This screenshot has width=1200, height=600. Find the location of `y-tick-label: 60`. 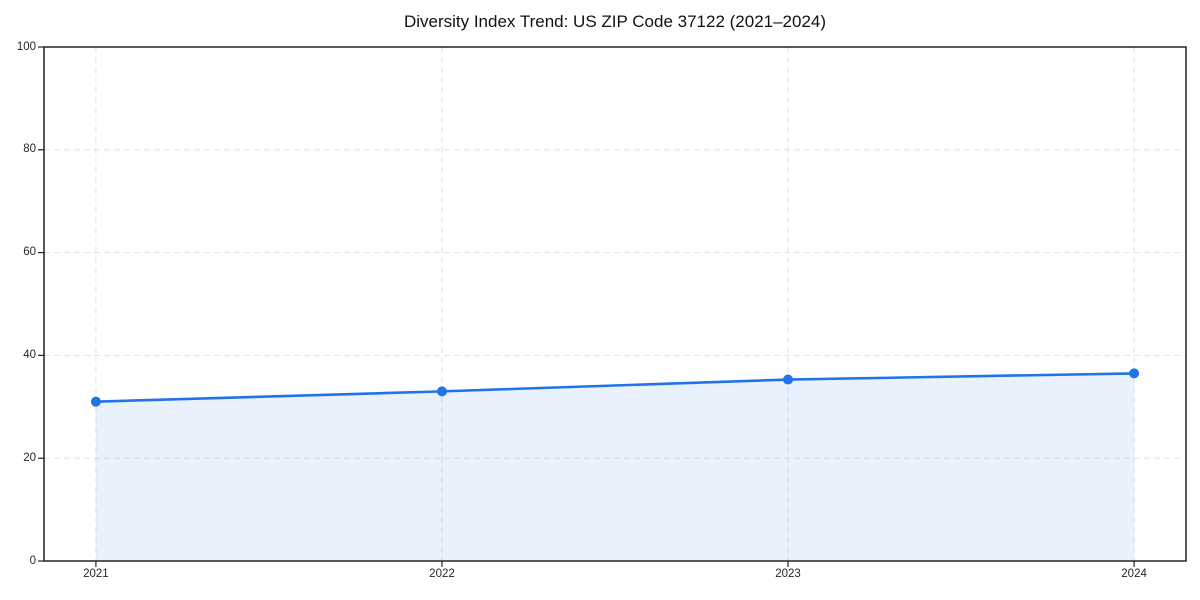

y-tick-label: 60 is located at coordinates (29, 252).